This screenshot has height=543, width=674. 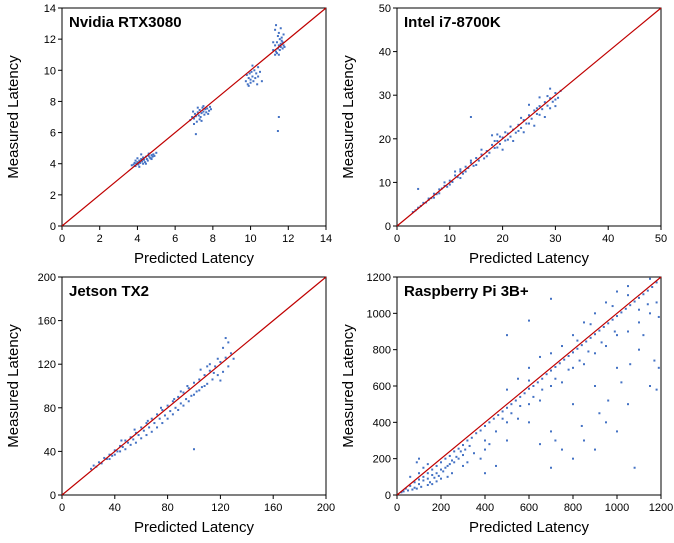 What do you see at coordinates (47, 365) in the screenshot?
I see `y-tick-label: 120` at bounding box center [47, 365].